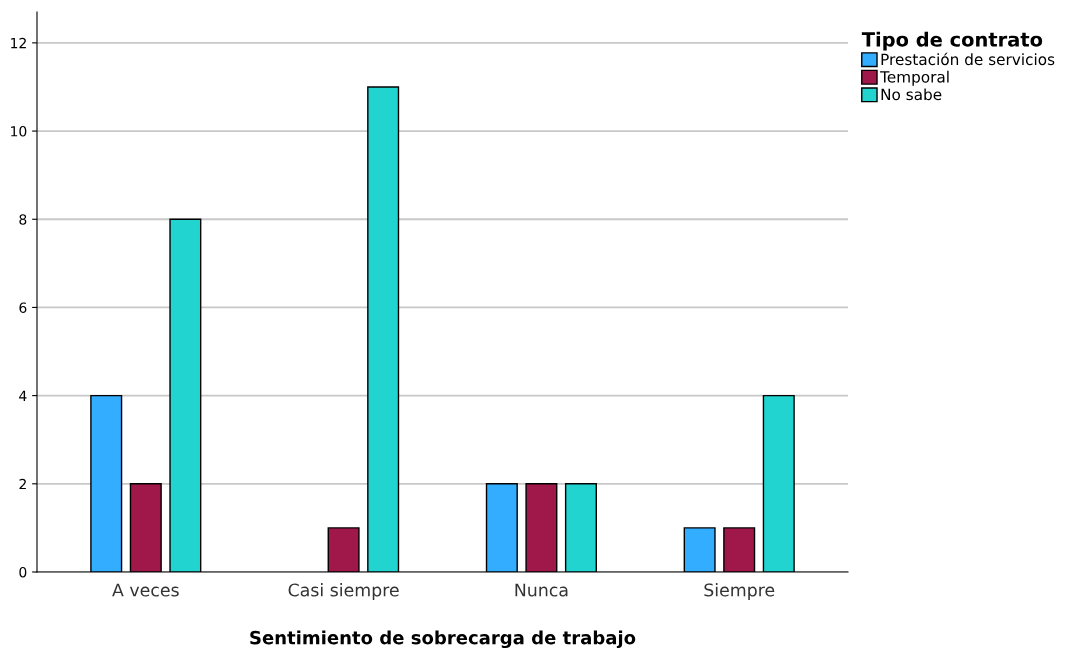 The height and width of the screenshot is (652, 1065). I want to click on x-tick-label: A veces, so click(145, 590).